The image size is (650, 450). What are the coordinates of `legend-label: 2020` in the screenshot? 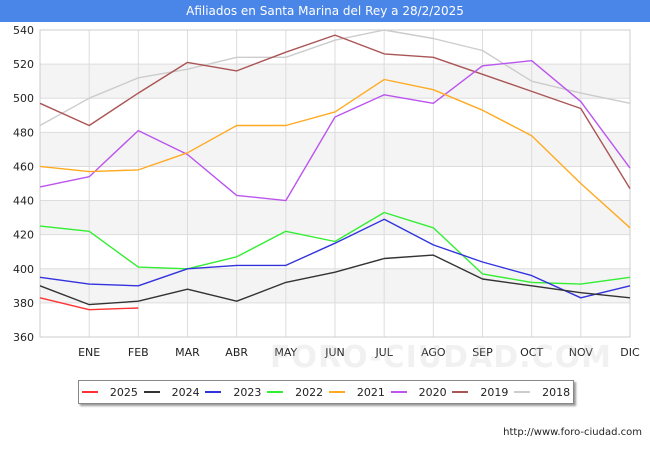 It's located at (432, 392).